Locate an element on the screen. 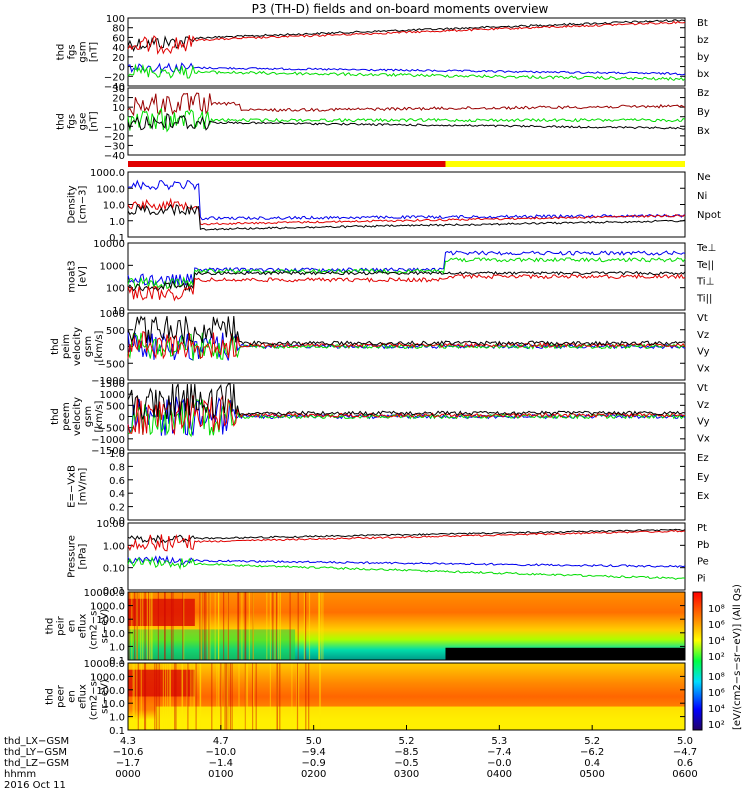 The width and height of the screenshot is (750, 800). y-tick-label: 10000.0 is located at coordinates (104, 593).